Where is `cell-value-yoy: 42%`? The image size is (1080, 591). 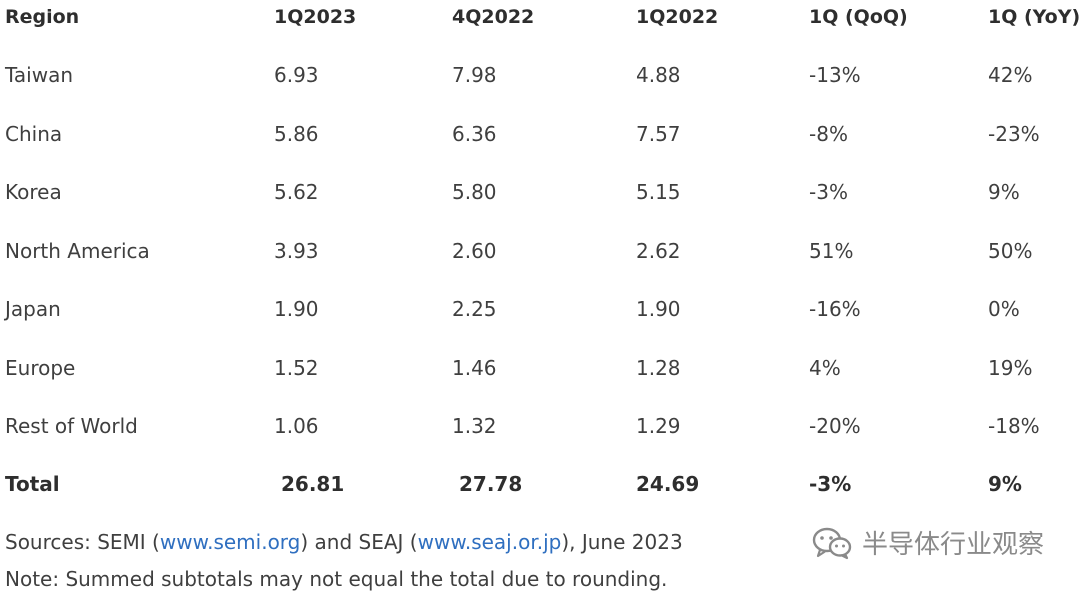 cell-value-yoy: 42% is located at coordinates (1010, 75).